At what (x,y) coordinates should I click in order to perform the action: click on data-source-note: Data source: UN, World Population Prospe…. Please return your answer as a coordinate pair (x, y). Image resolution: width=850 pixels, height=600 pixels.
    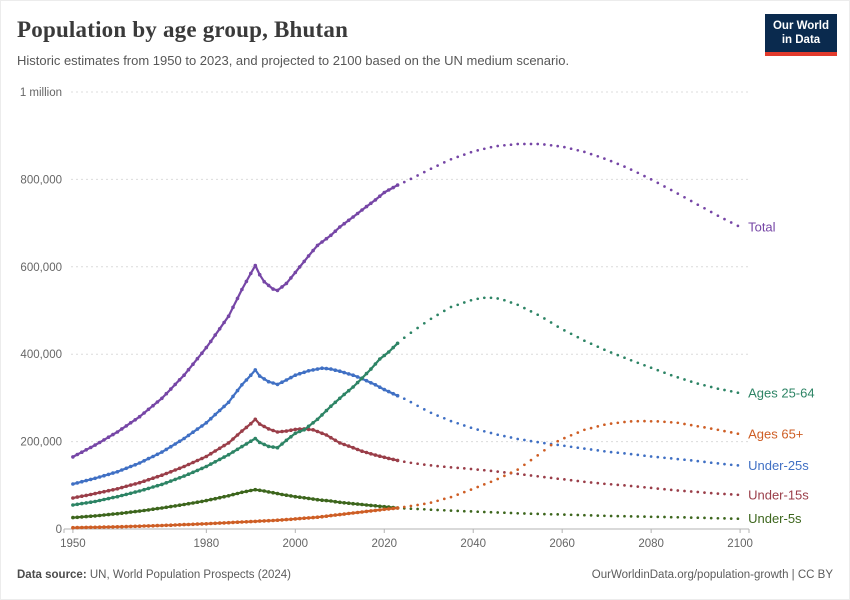
    Looking at the image, I should click on (154, 575).